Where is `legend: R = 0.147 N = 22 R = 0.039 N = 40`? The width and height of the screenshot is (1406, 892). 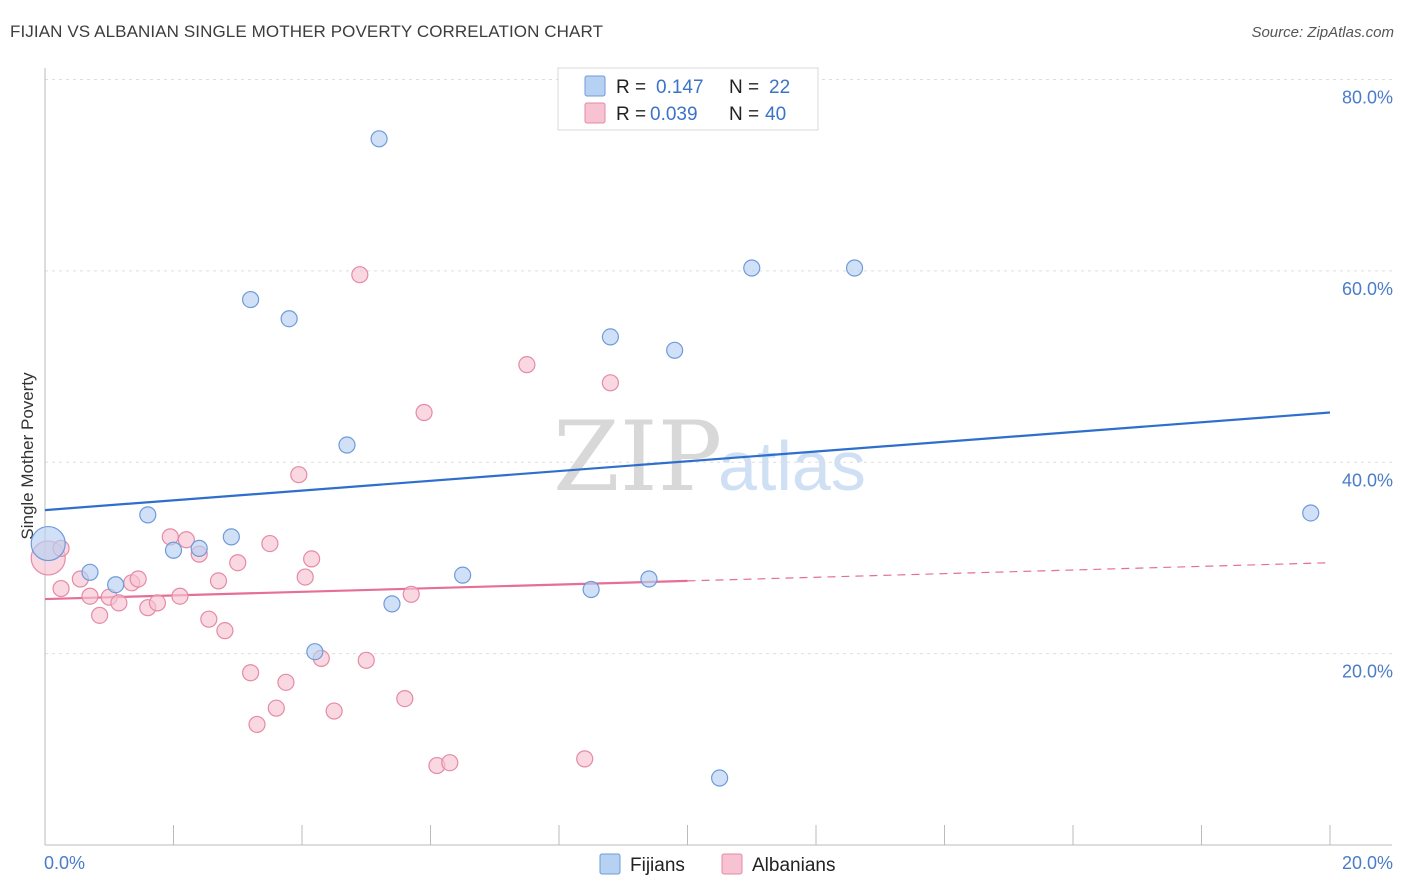 legend: R = 0.147 N = 22 R = 0.039 N = 40 is located at coordinates (688, 99).